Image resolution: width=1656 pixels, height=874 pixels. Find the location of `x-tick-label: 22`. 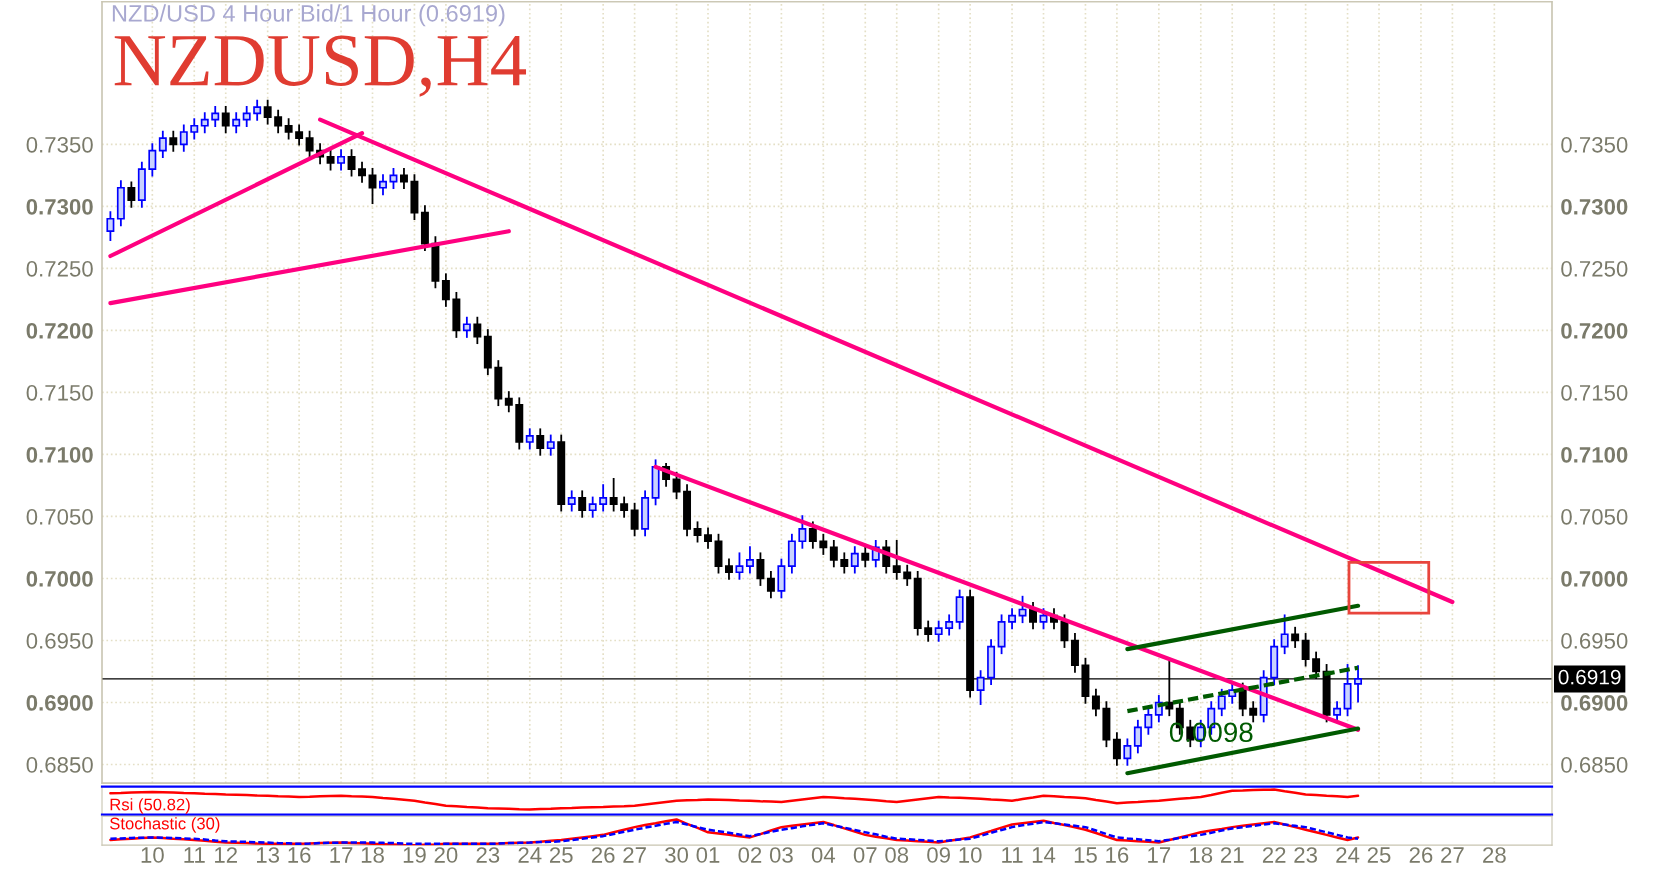

x-tick-label: 22 is located at coordinates (1274, 855).